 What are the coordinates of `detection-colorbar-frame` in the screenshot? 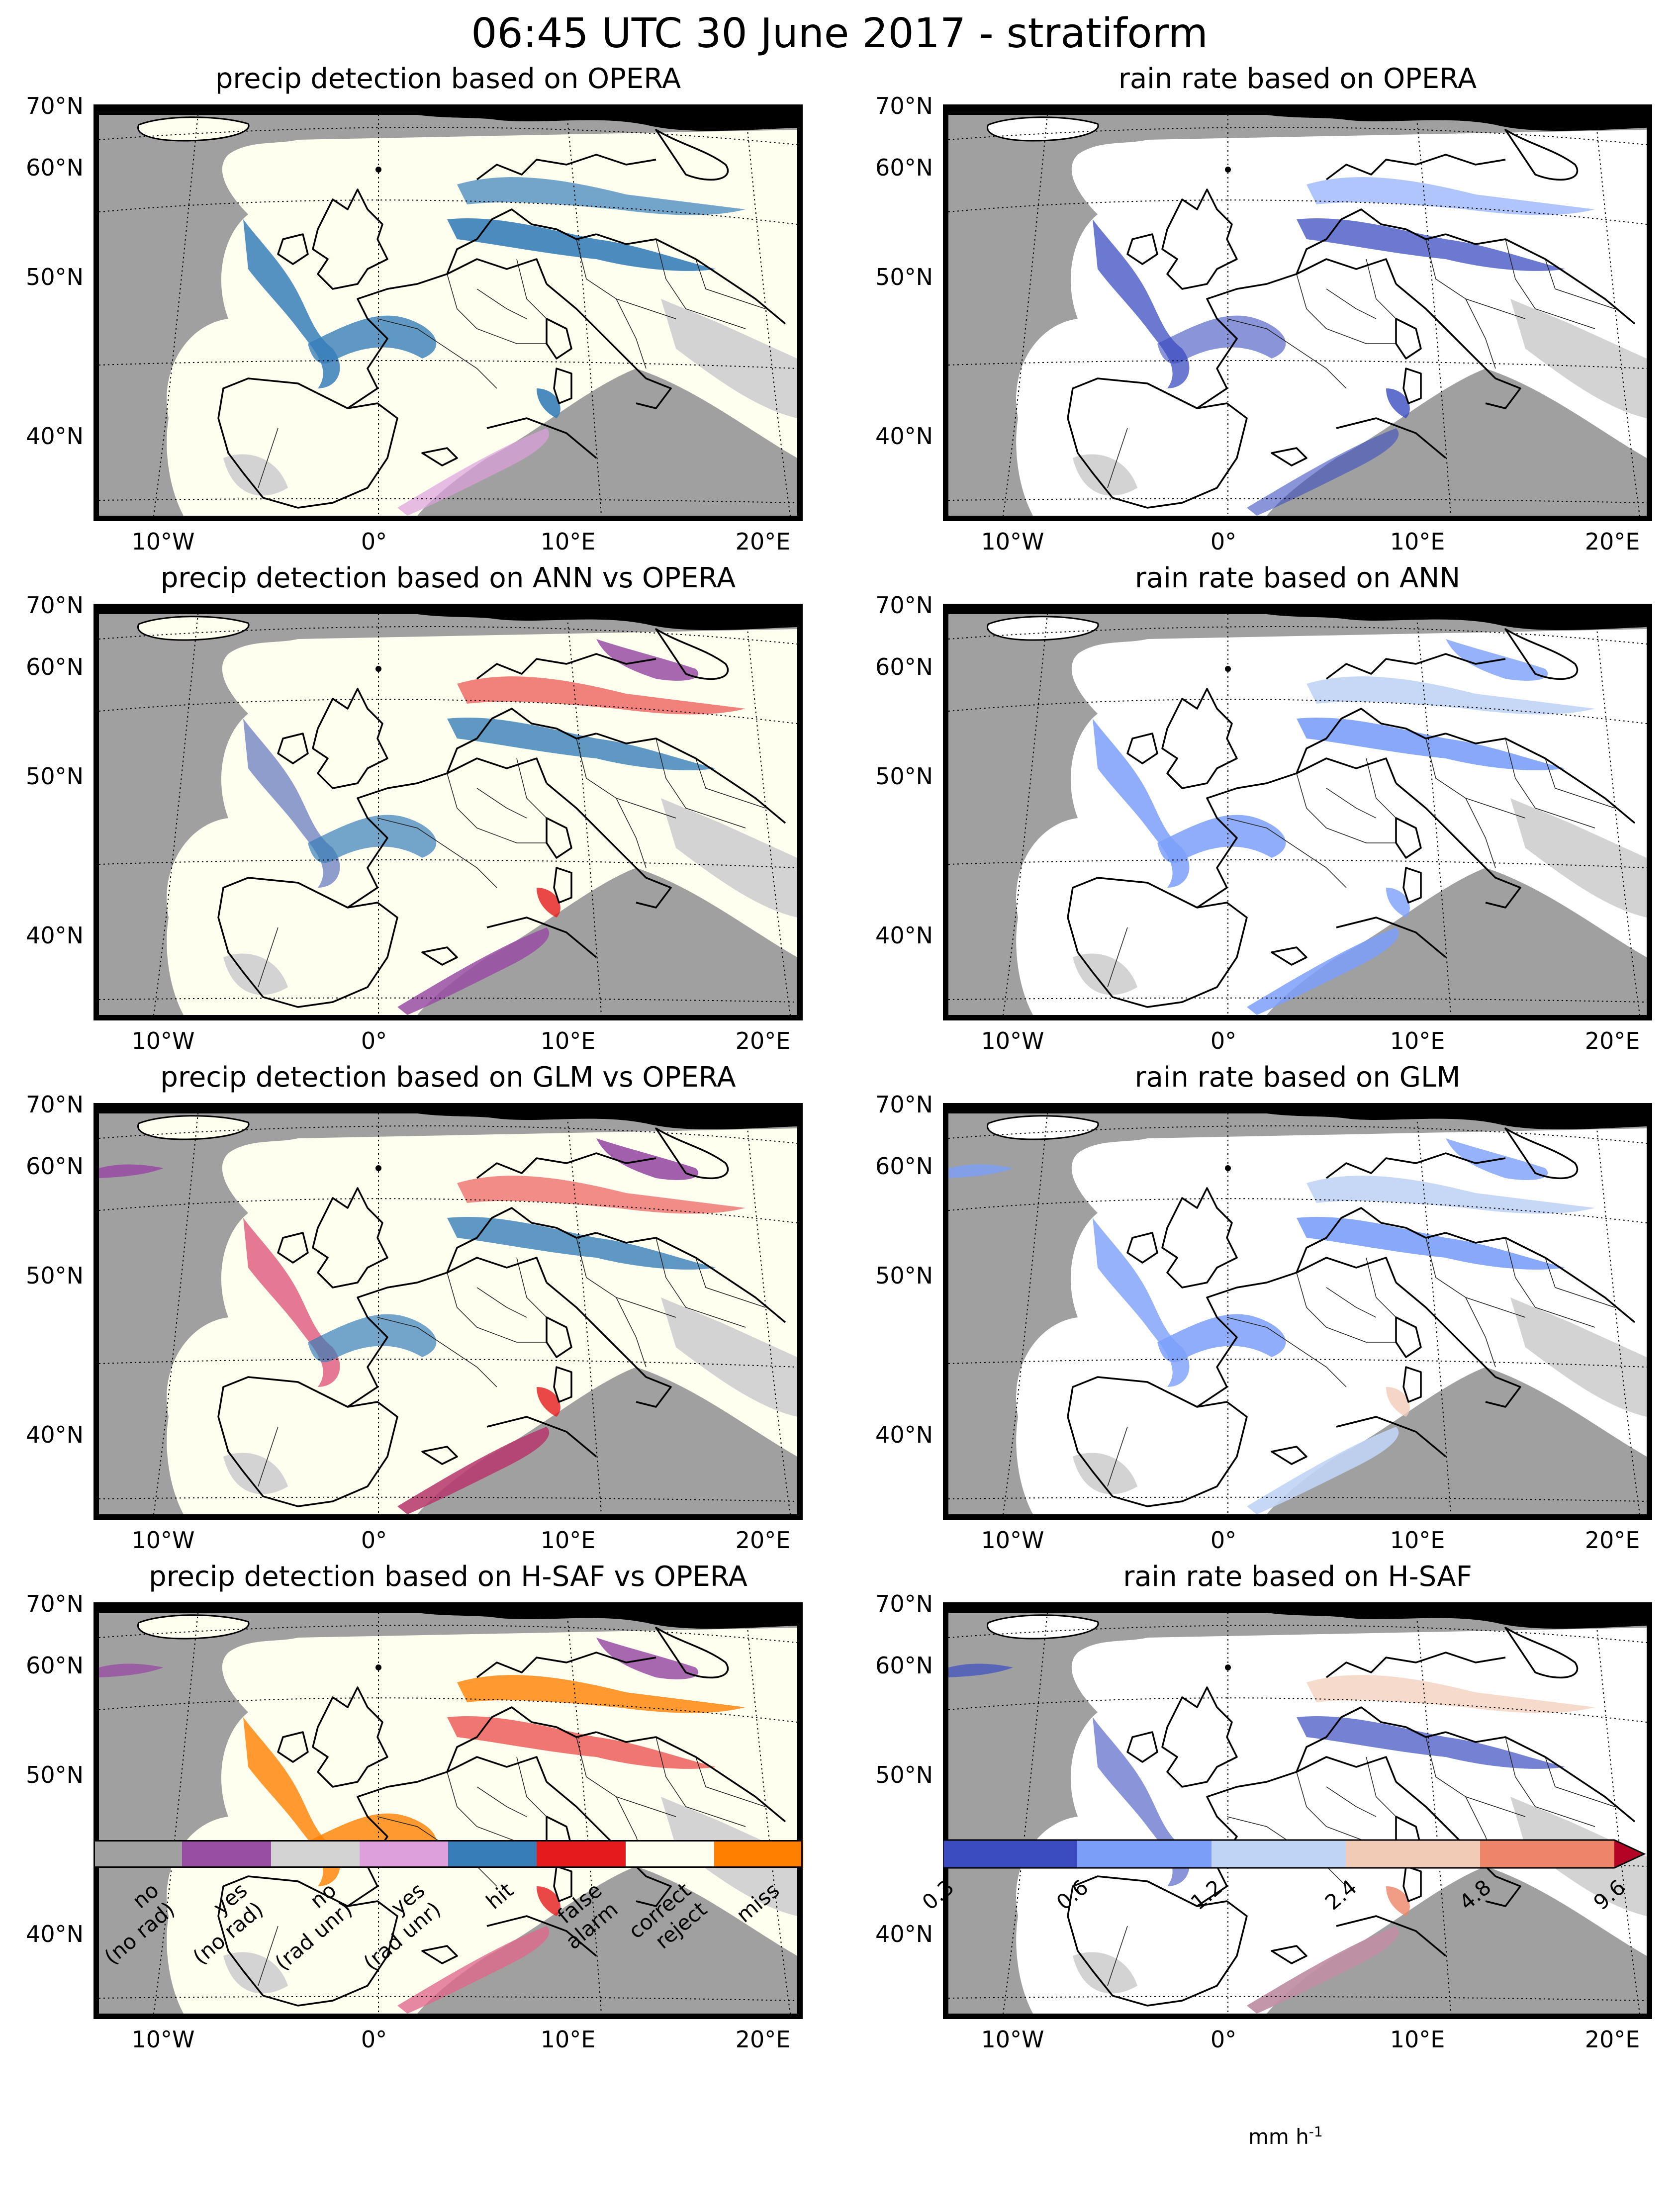 It's located at (448, 1854).